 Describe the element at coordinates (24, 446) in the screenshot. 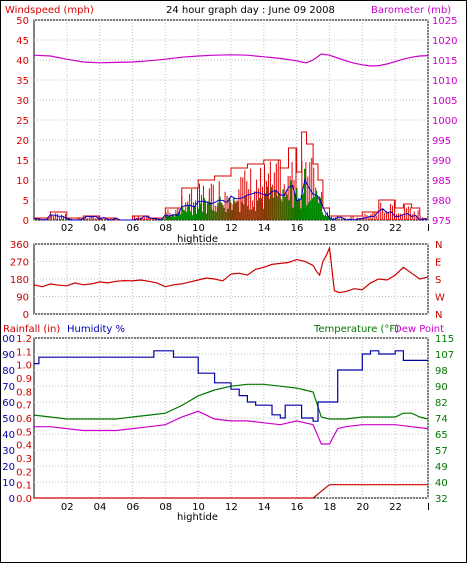

I see `rainfall-y-tick-label: 0.4` at that location.